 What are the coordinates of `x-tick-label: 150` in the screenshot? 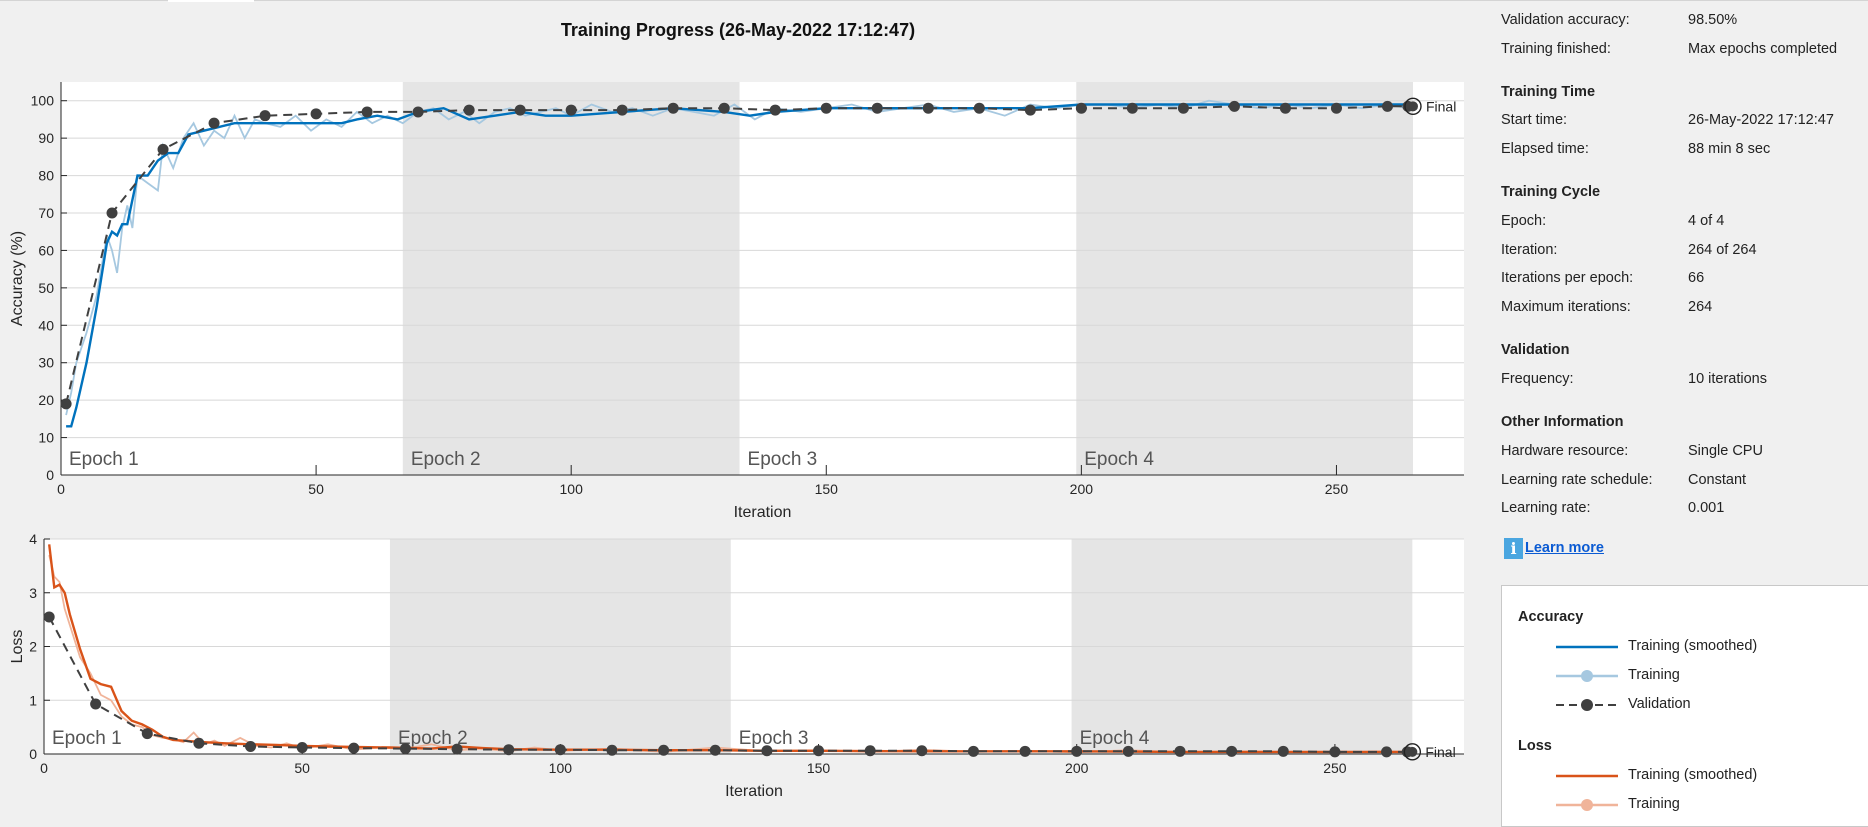 It's located at (827, 489).